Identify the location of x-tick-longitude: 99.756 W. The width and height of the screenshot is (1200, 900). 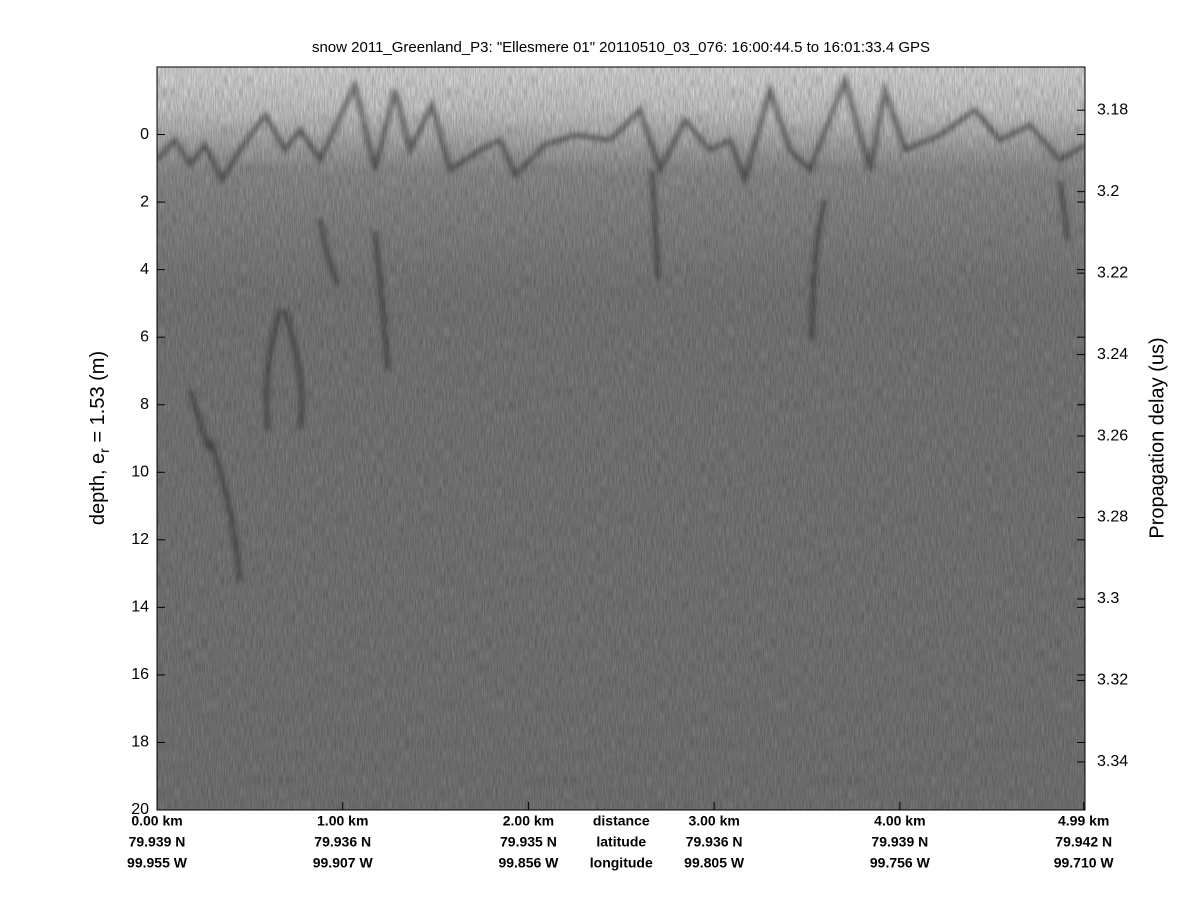
(900, 863).